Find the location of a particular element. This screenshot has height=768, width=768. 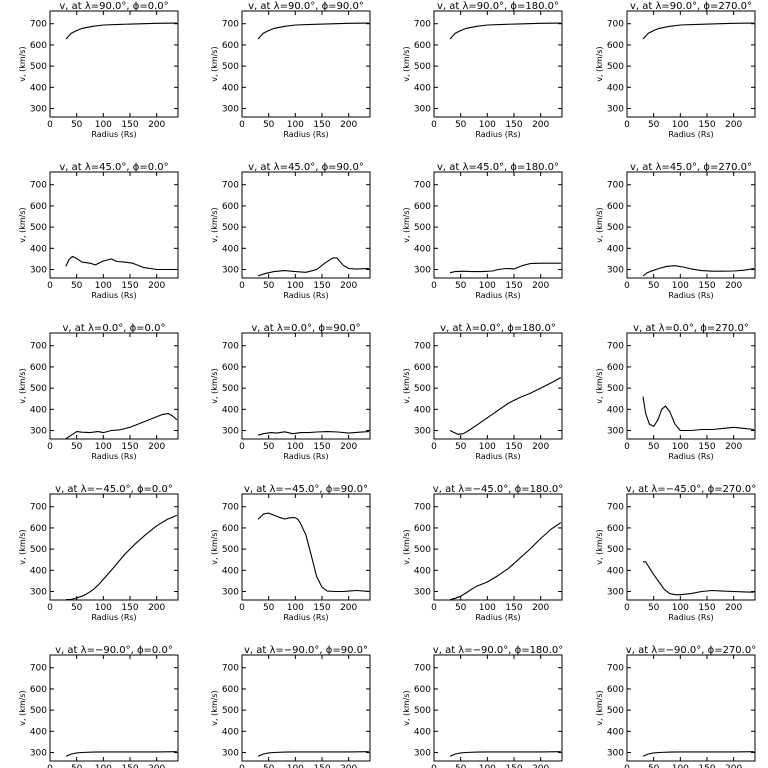

panel-title: v, at λ=90.0°, ϕ=270.0° is located at coordinates (691, 6).